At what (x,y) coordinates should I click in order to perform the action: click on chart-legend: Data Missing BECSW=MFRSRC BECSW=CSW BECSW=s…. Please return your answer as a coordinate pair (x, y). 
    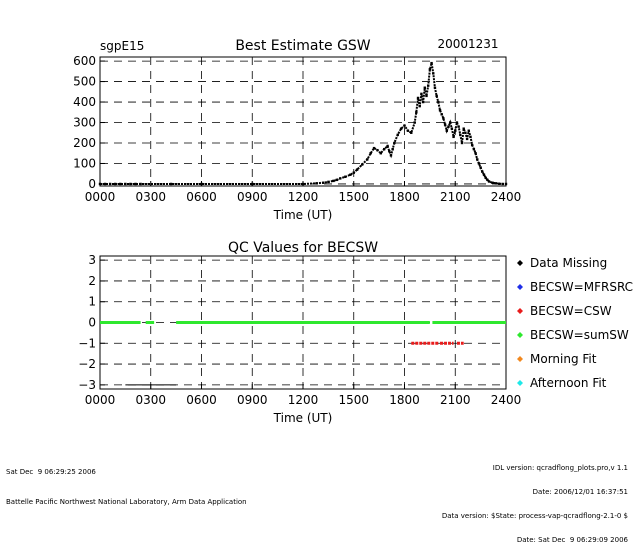
    Looking at the image, I should click on (575, 323).